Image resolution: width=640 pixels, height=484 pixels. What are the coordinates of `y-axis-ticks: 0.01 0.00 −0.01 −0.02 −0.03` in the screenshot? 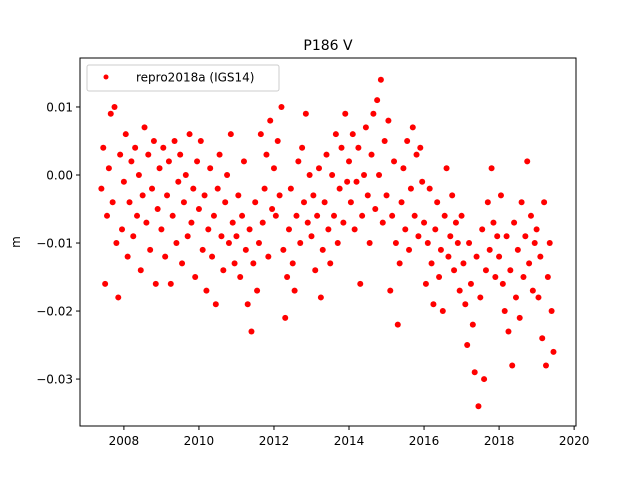 It's located at (58, 243).